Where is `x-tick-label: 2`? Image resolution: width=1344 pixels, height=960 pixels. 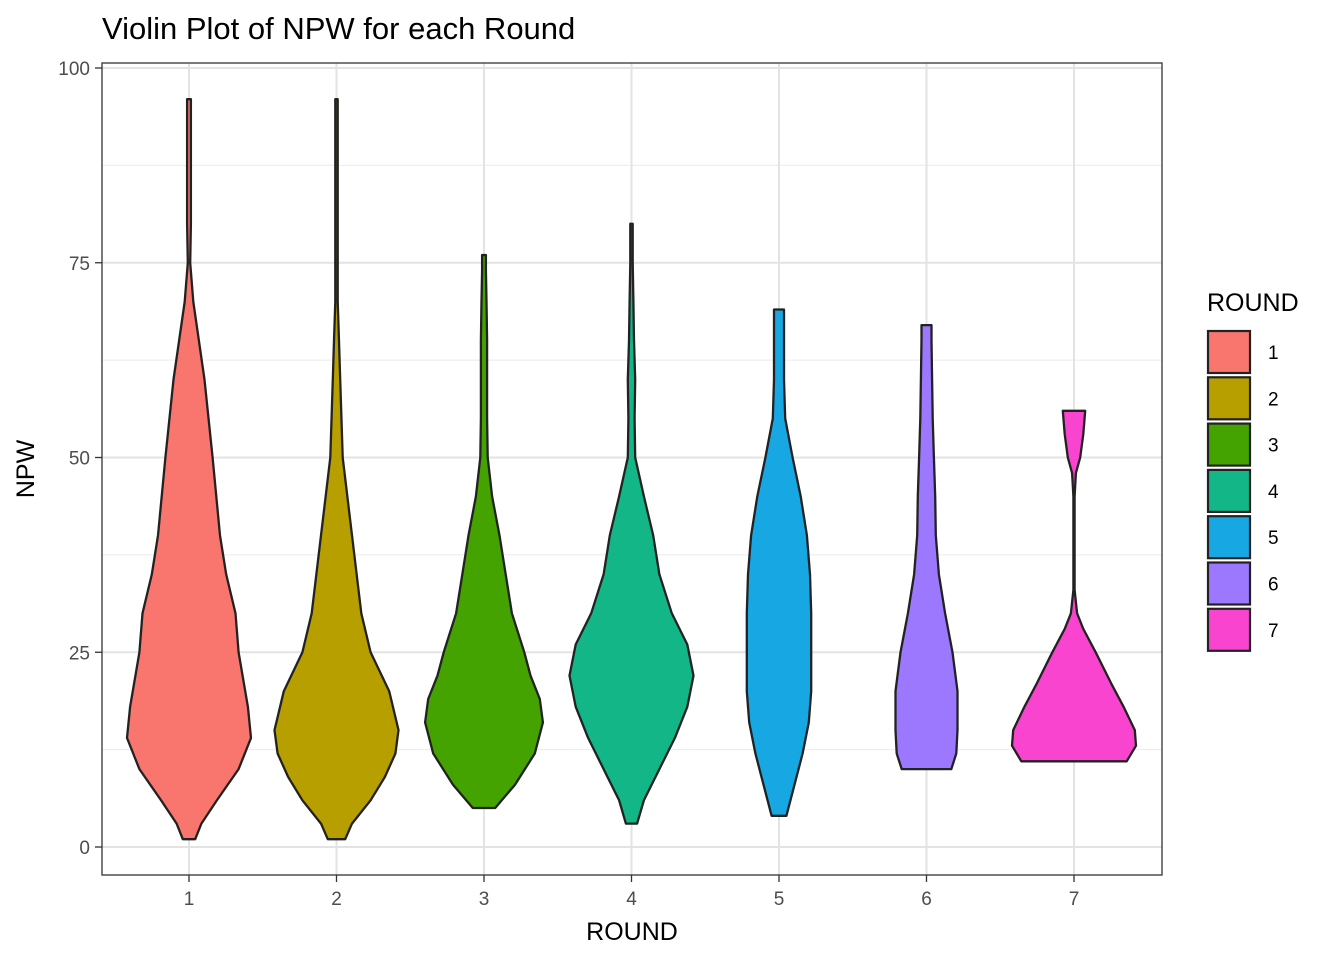
x-tick-label: 2 is located at coordinates (336, 899).